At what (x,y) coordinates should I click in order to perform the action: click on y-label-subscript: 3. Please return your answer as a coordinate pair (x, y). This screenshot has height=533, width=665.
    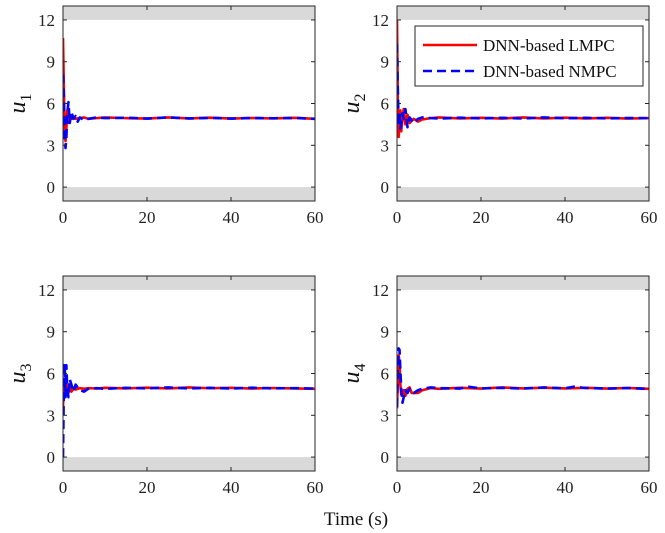
    Looking at the image, I should click on (26, 368).